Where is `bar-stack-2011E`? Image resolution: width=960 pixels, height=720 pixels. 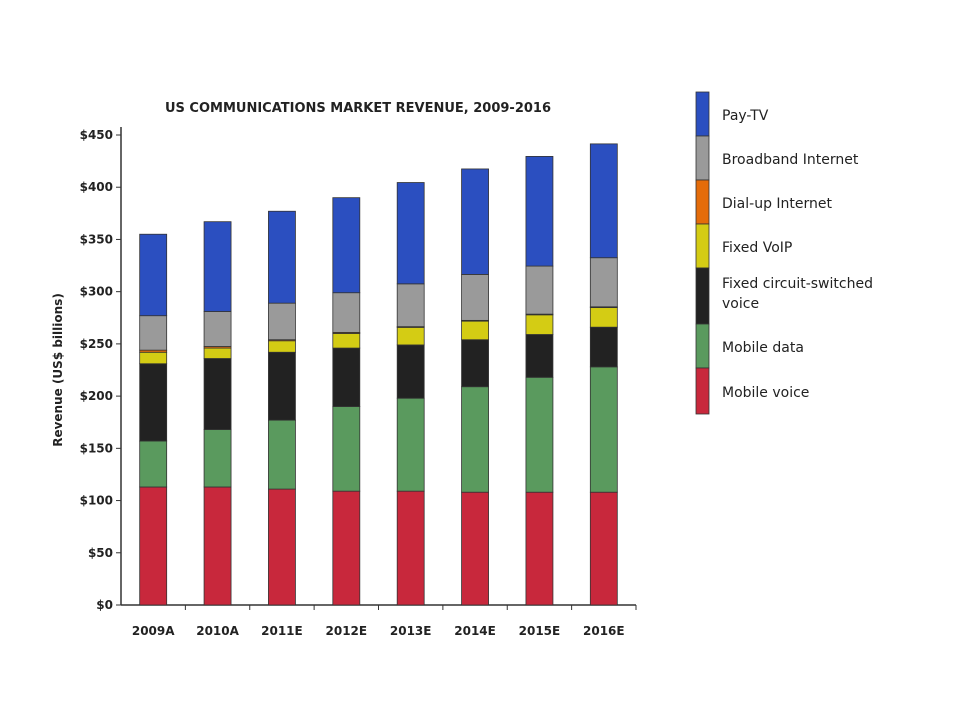
bar-stack-2011E is located at coordinates (282, 408).